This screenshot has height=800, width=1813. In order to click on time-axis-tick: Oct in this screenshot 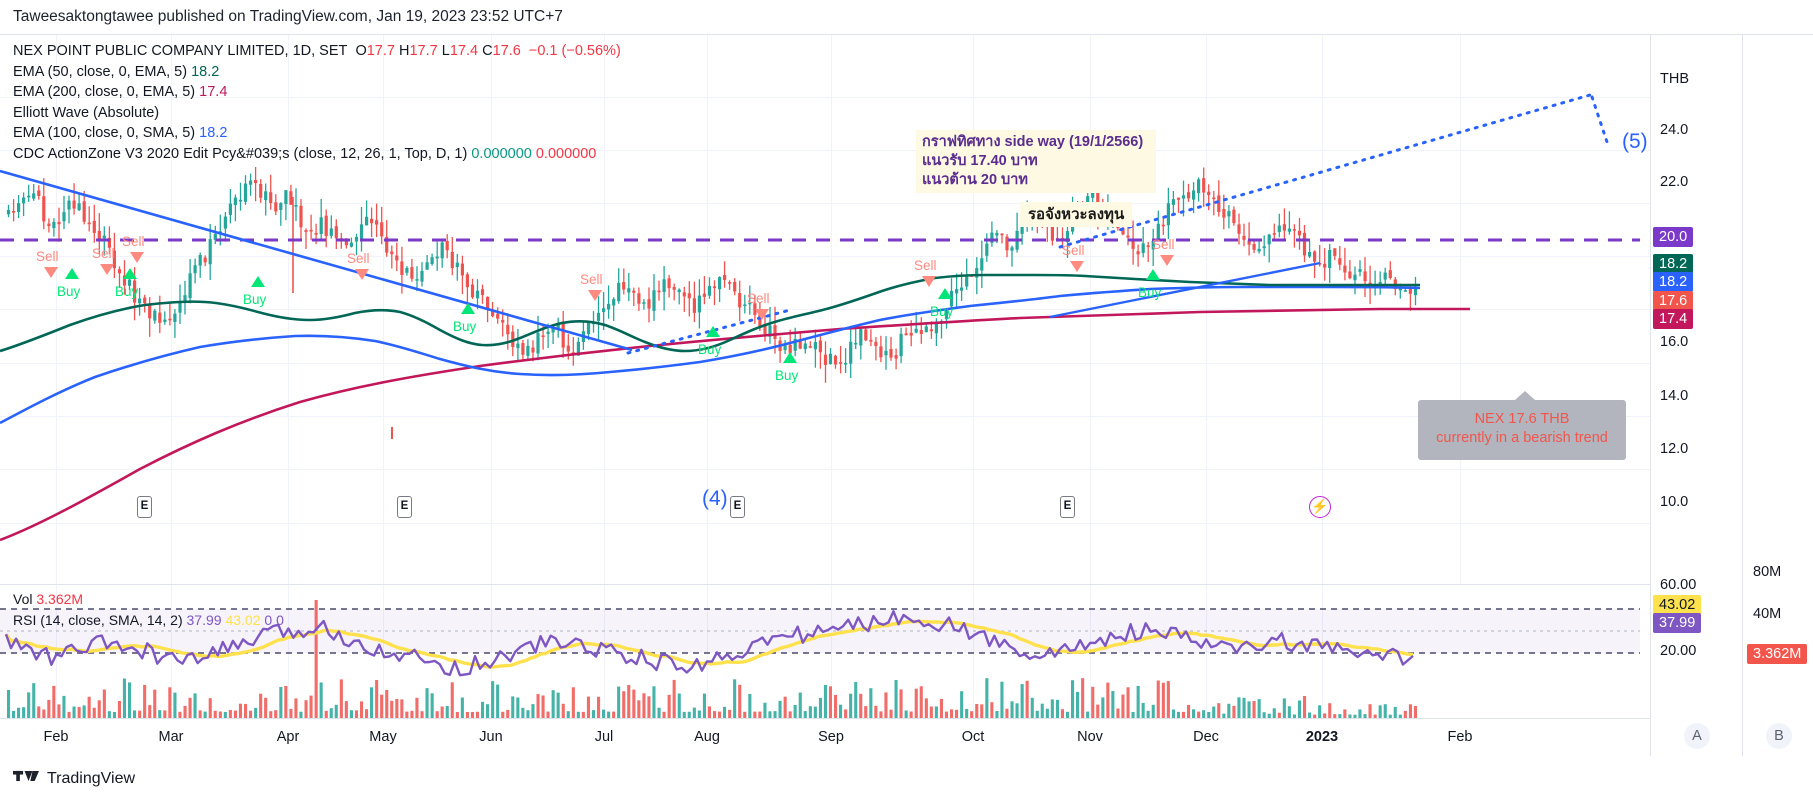, I will do `click(973, 737)`.